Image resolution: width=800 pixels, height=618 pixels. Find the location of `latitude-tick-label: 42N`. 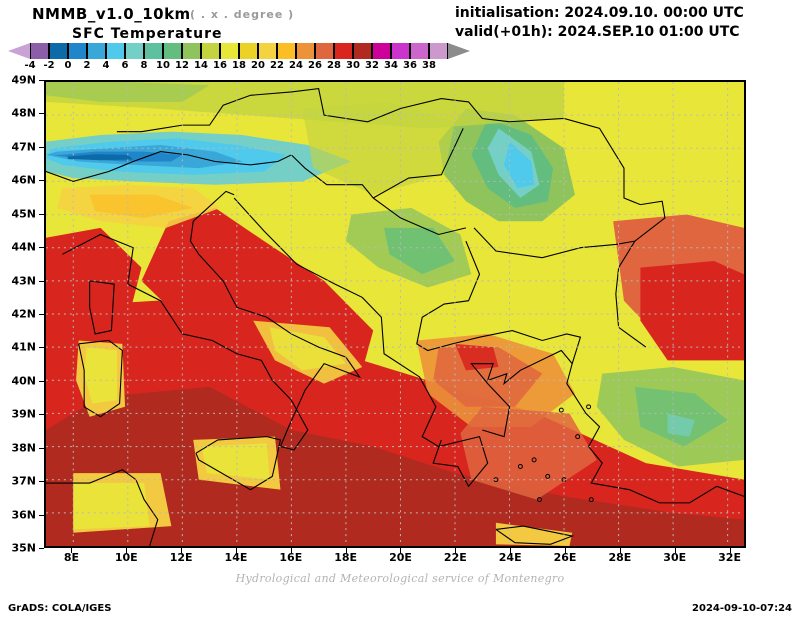

latitude-tick-label: 42N is located at coordinates (23, 314).